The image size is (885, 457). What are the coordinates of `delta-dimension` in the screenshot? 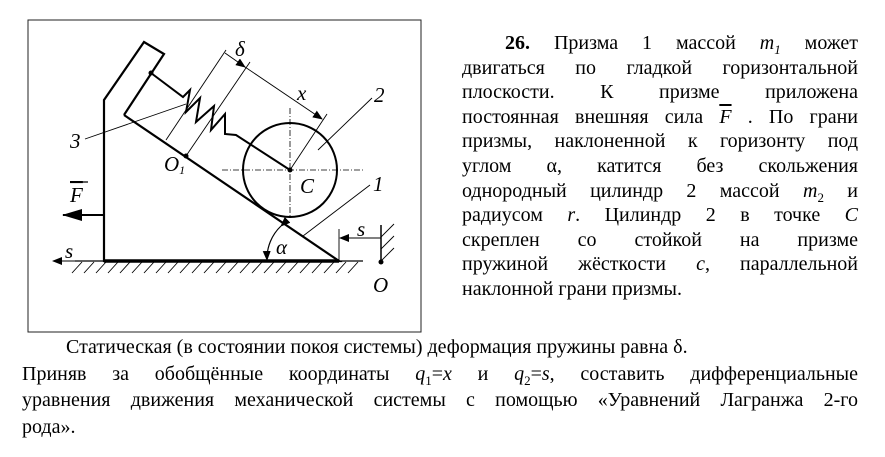 It's located at (235, 60).